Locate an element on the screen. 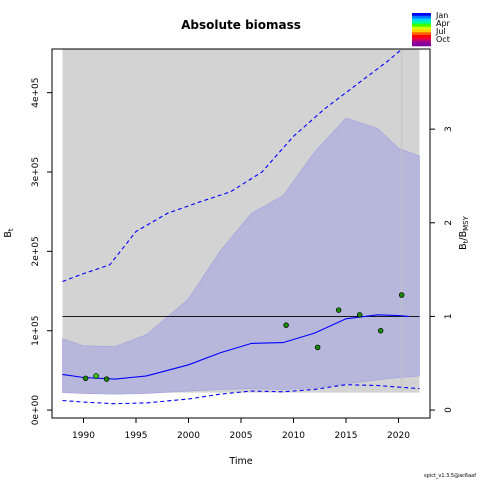 Image resolution: width=480 pixels, height=480 pixels. y2-axis-label: Bt/BMSY is located at coordinates (464, 232).